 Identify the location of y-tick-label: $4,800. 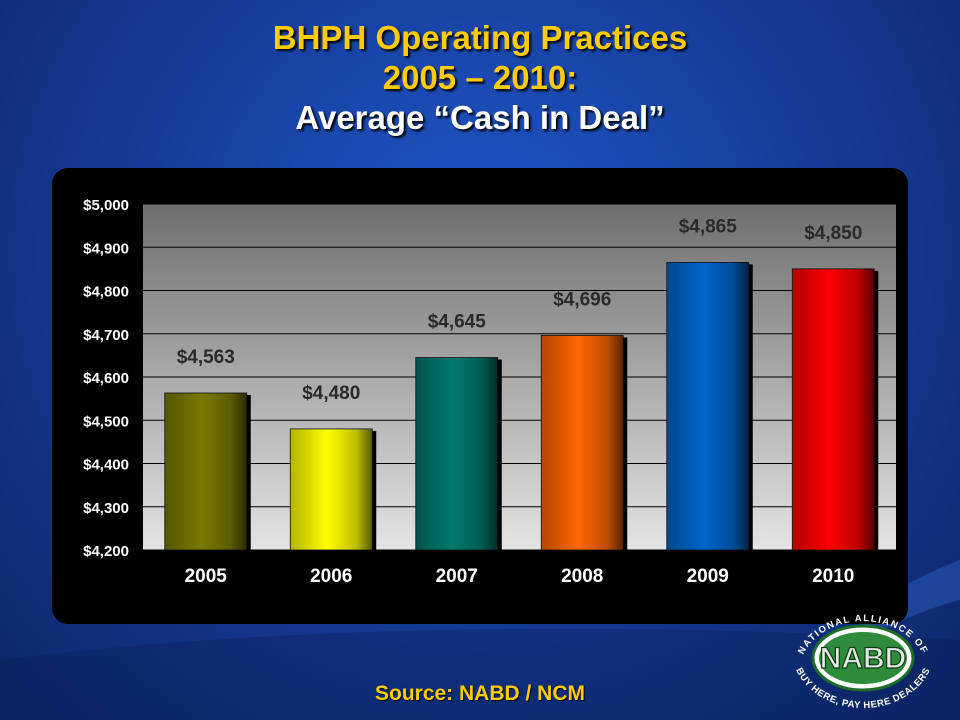
(106, 292).